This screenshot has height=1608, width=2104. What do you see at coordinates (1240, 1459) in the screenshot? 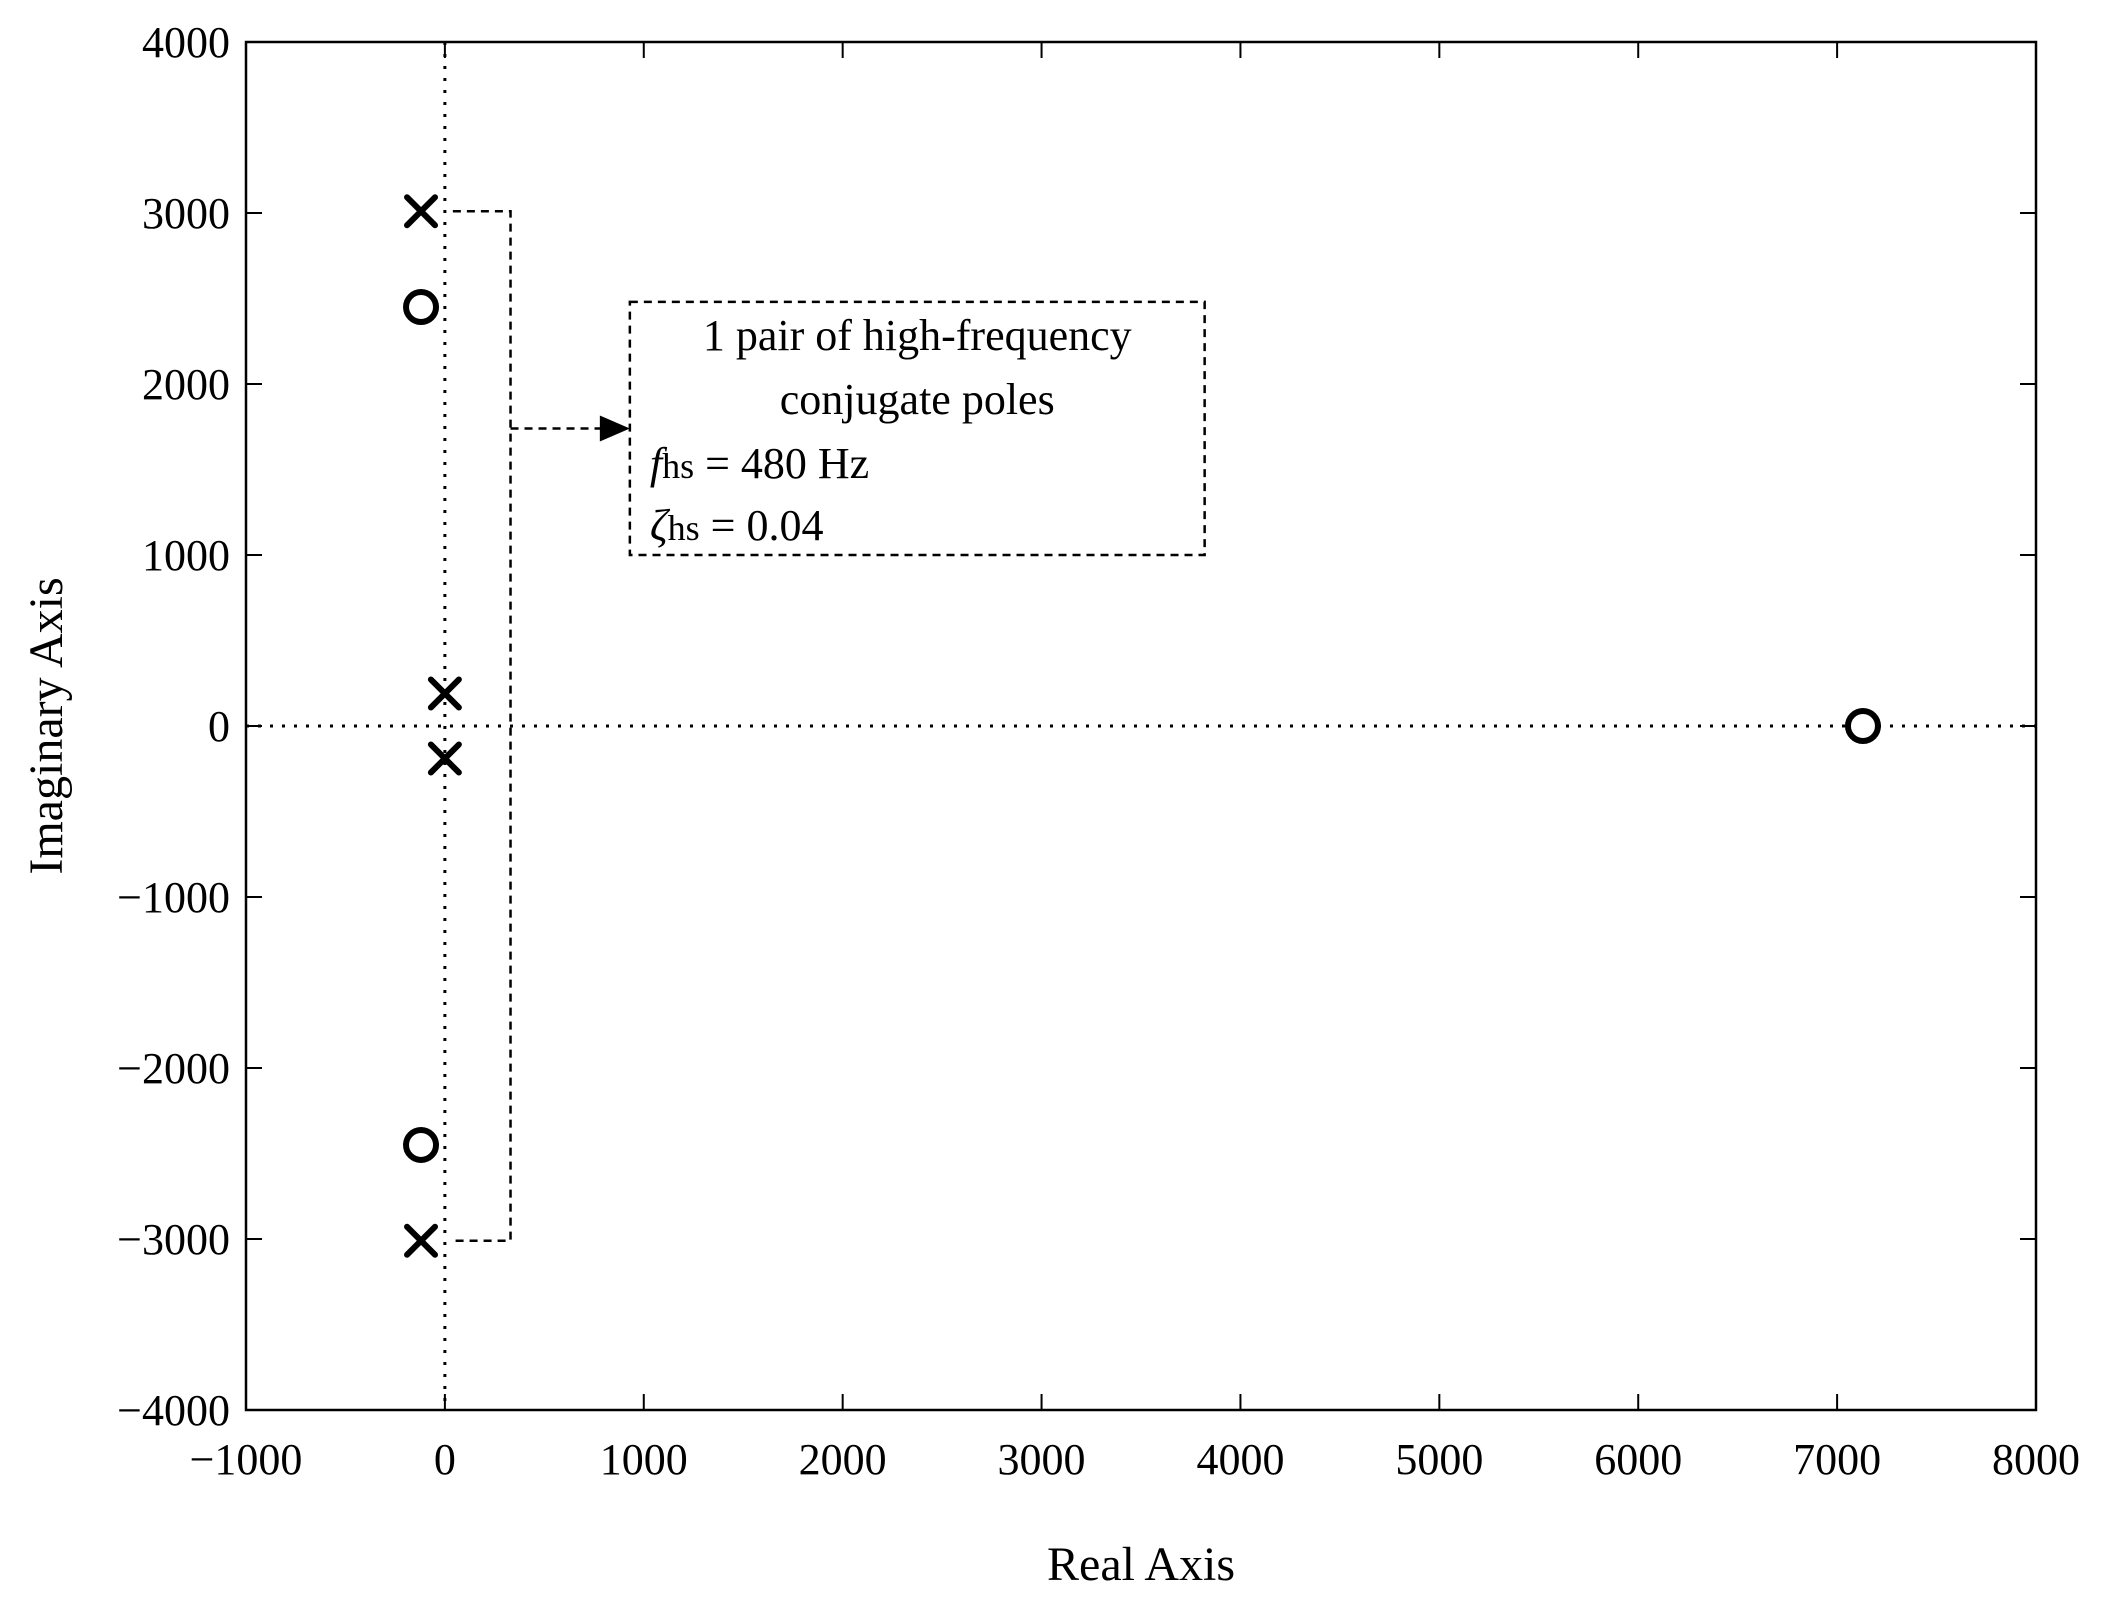
I see `x-tick-label: 4000` at bounding box center [1240, 1459].